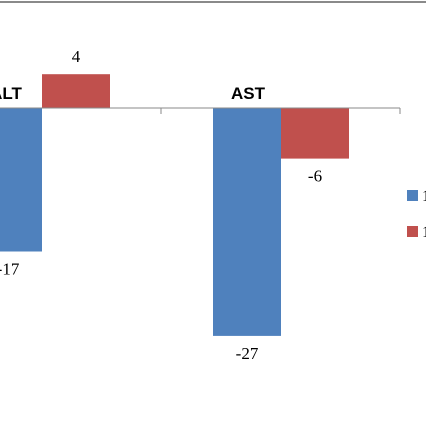 The image size is (426, 426). What do you see at coordinates (315, 176) in the screenshot?
I see `data-label-ast-series-2: -6` at bounding box center [315, 176].